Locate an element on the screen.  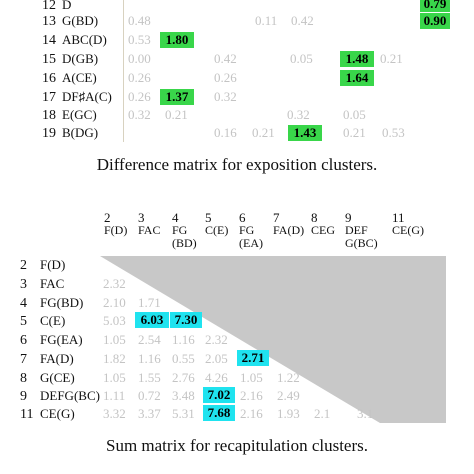
edge-value: 0.90 is located at coordinates (435, 21).